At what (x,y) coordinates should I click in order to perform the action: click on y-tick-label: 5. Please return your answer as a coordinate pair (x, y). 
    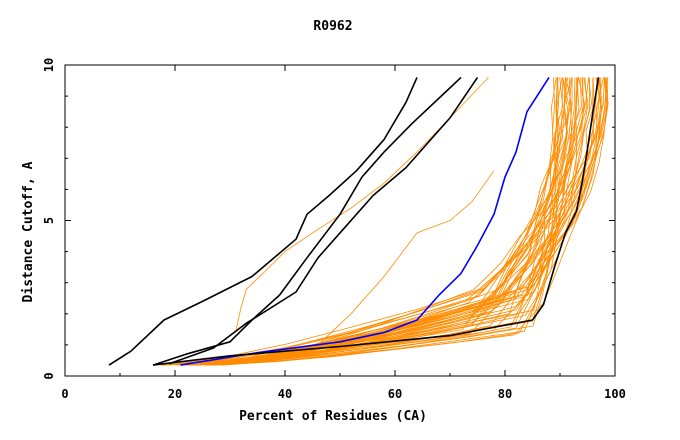
    Looking at the image, I should click on (49, 220).